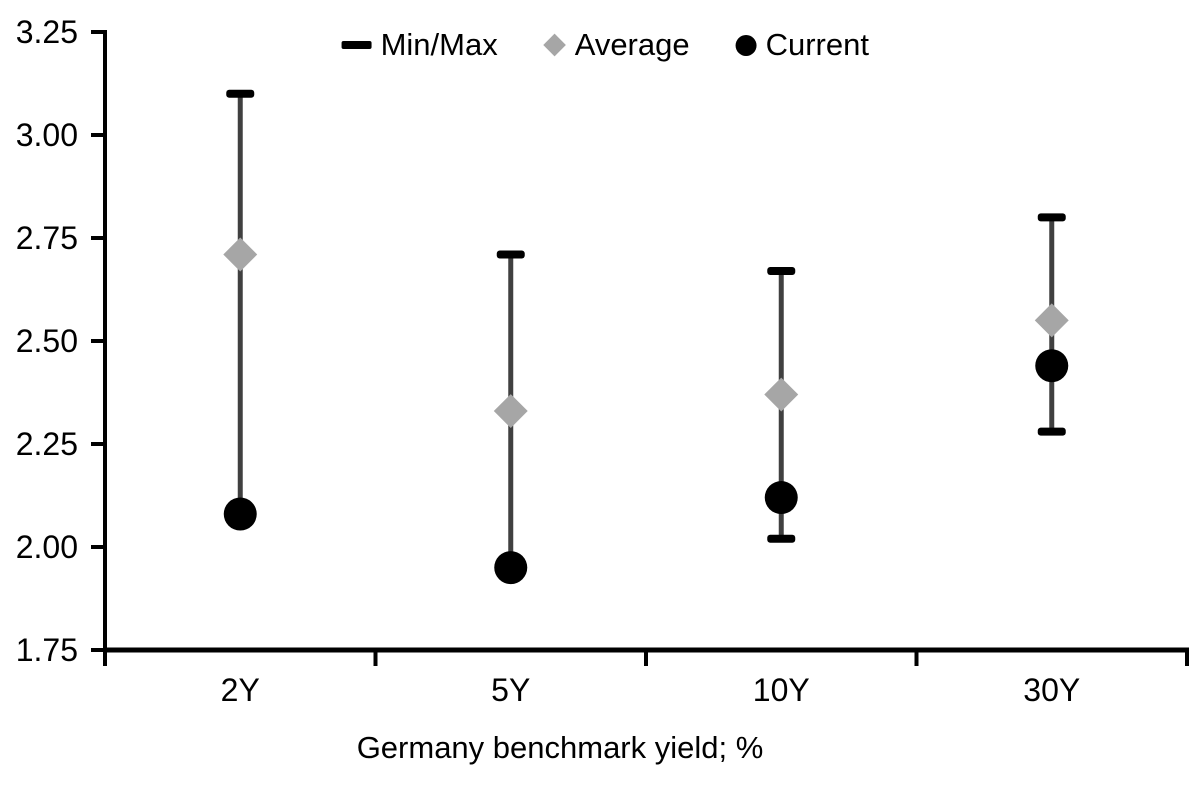 The height and width of the screenshot is (788, 1200). Describe the element at coordinates (510, 254) in the screenshot. I see `max-marker-5Y` at that location.